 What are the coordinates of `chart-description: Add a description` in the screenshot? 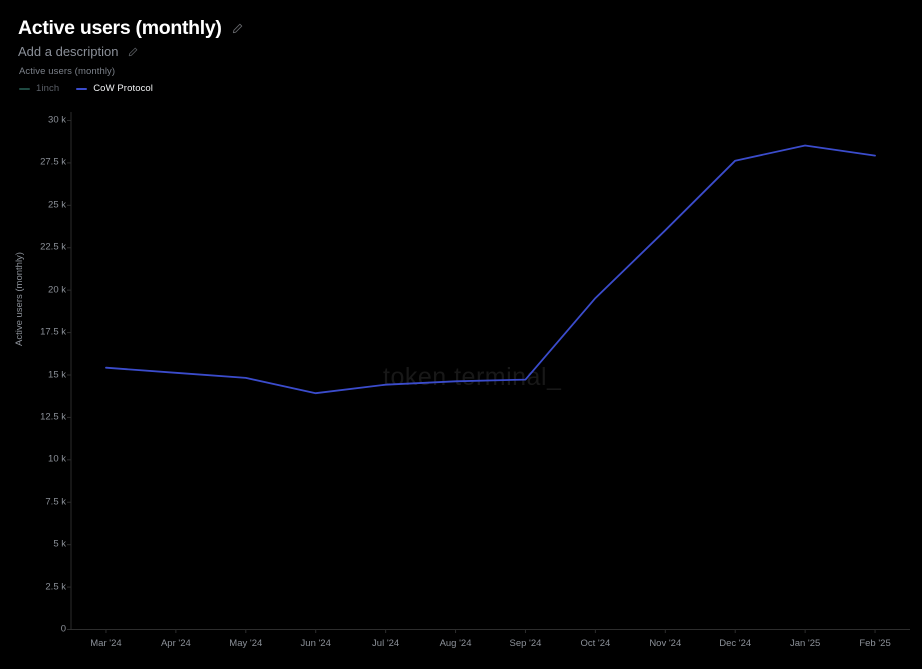 It's located at (68, 51).